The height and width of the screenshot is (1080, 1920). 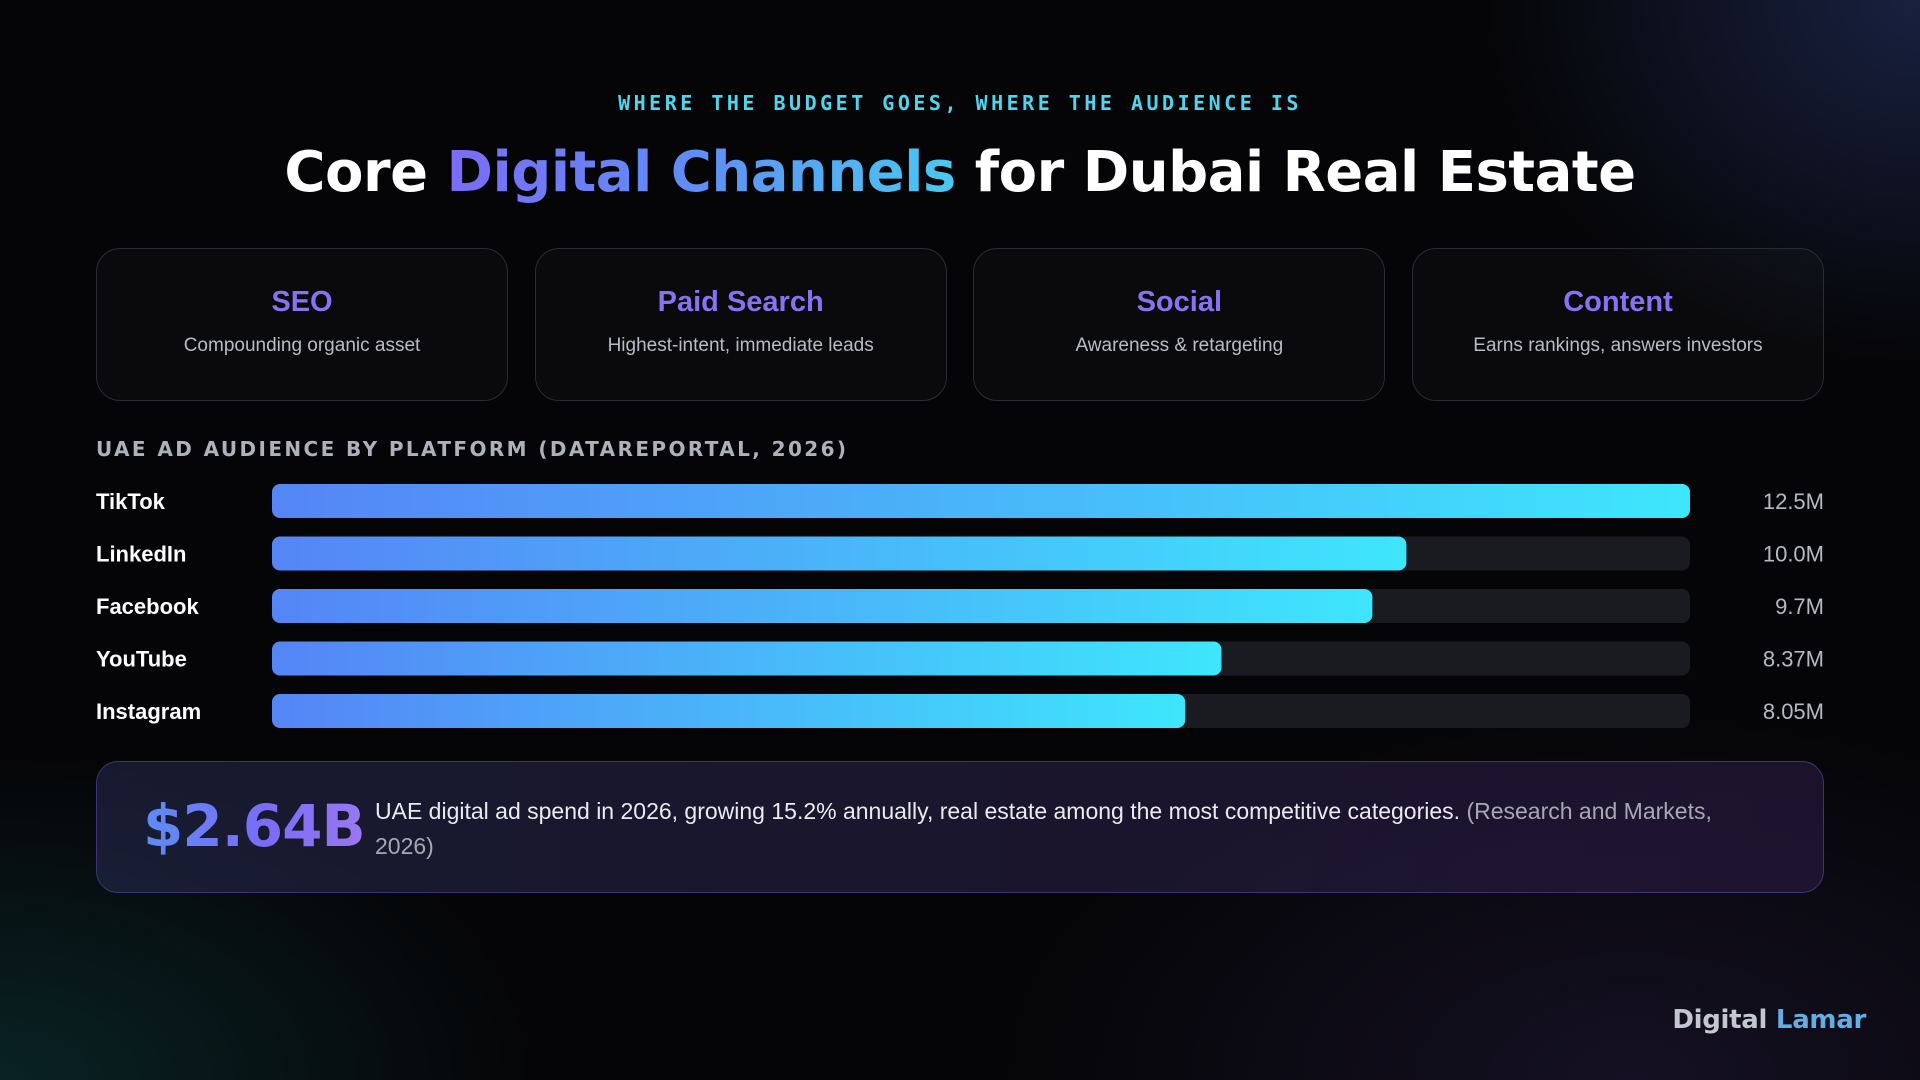 What do you see at coordinates (740, 345) in the screenshot?
I see `card-subtitle: Highest-intent, immediate leads` at bounding box center [740, 345].